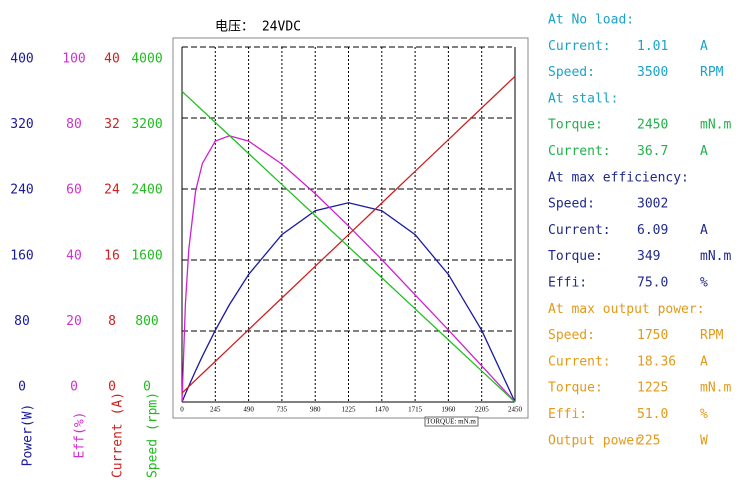 The width and height of the screenshot is (750, 485). Describe the element at coordinates (652, 204) in the screenshot. I see `spec-value: 3002` at that location.